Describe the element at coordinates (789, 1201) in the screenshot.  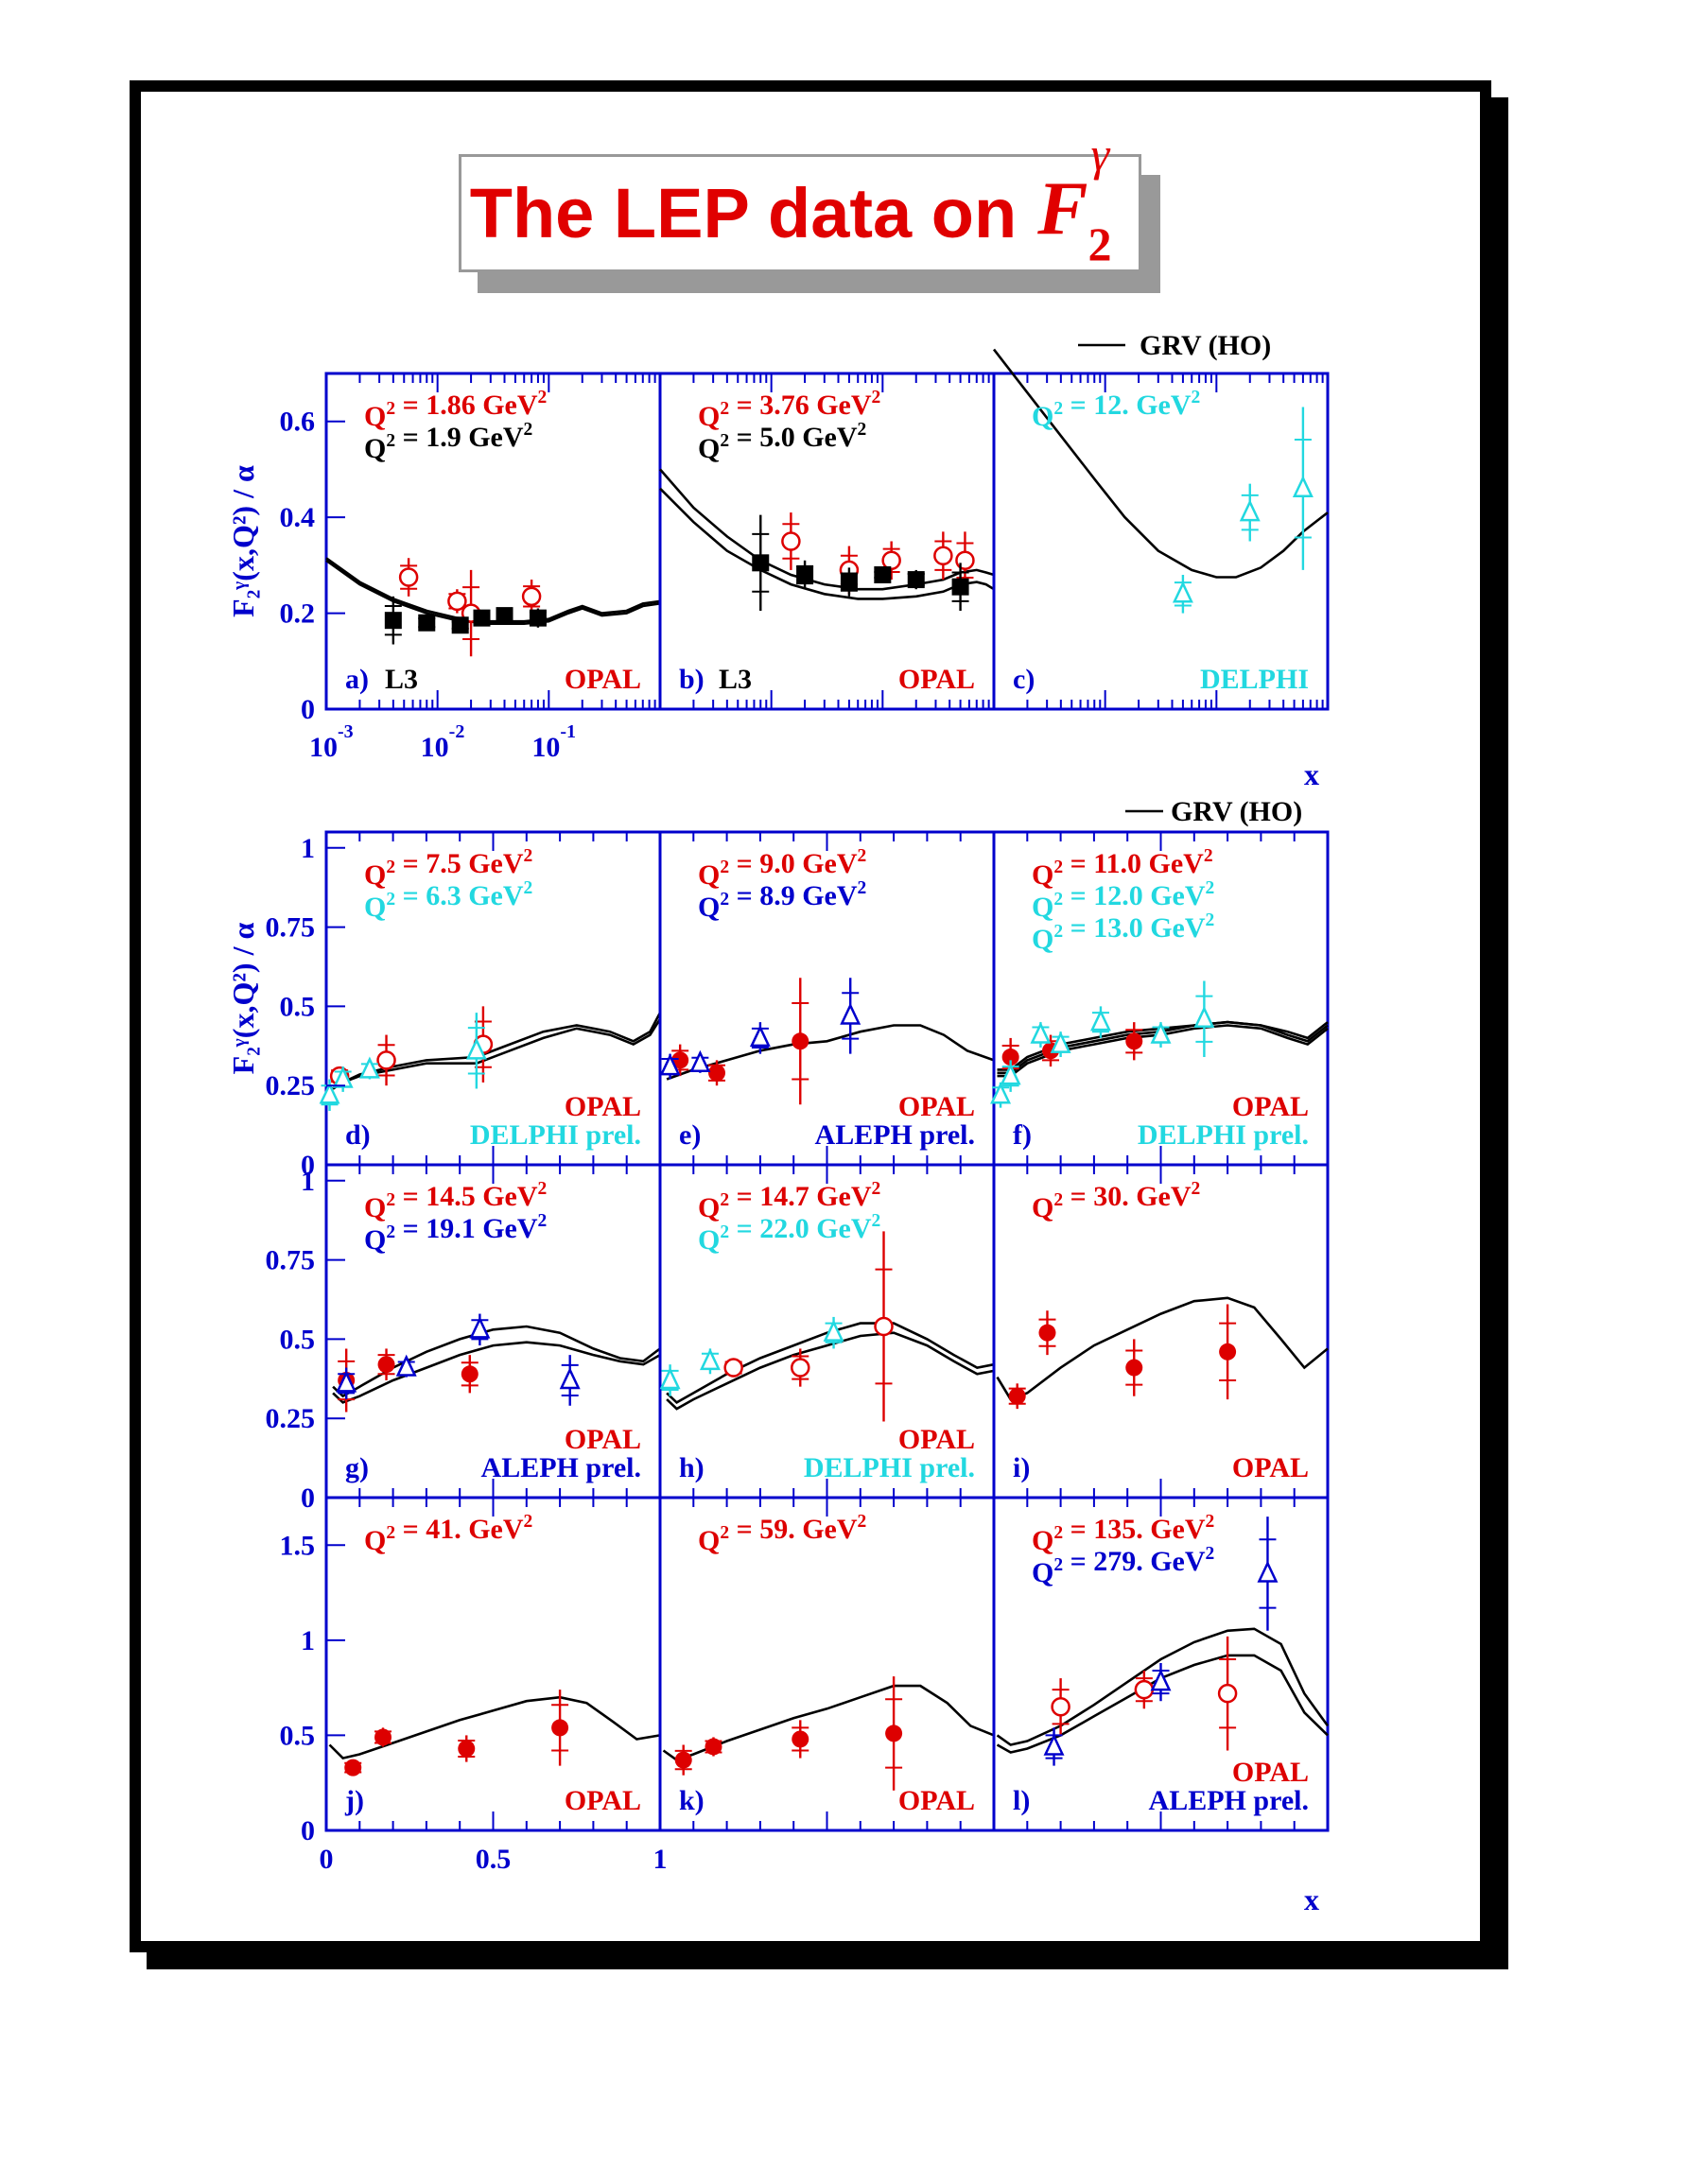
I see `q2-label: Q2 = 14.7 GeV2` at that location.